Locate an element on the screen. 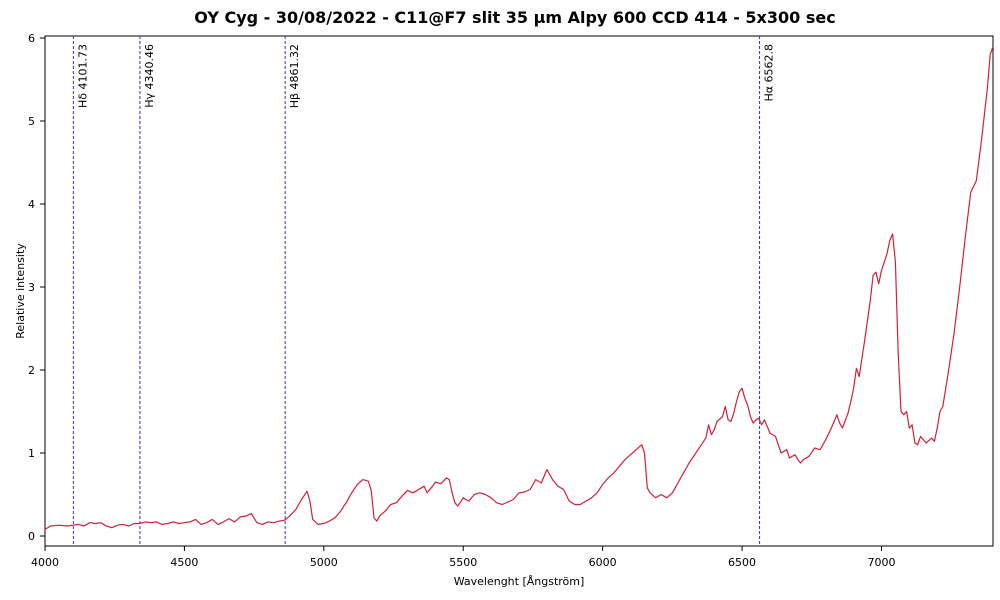 Image resolution: width=1000 pixels, height=600 pixels. y-tick-label-1: 1 is located at coordinates (31, 453).